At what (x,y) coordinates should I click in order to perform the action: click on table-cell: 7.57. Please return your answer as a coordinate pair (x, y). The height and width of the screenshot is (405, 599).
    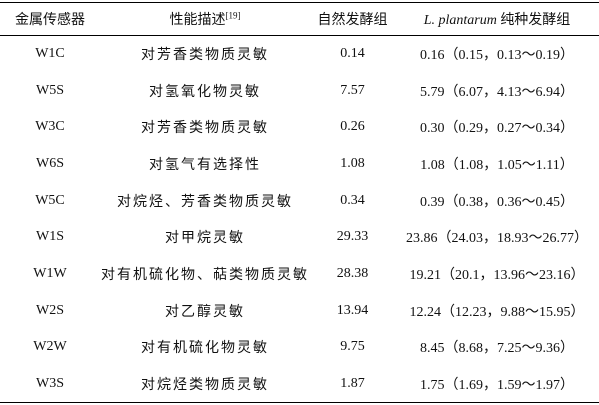
    Looking at the image, I should click on (352, 90).